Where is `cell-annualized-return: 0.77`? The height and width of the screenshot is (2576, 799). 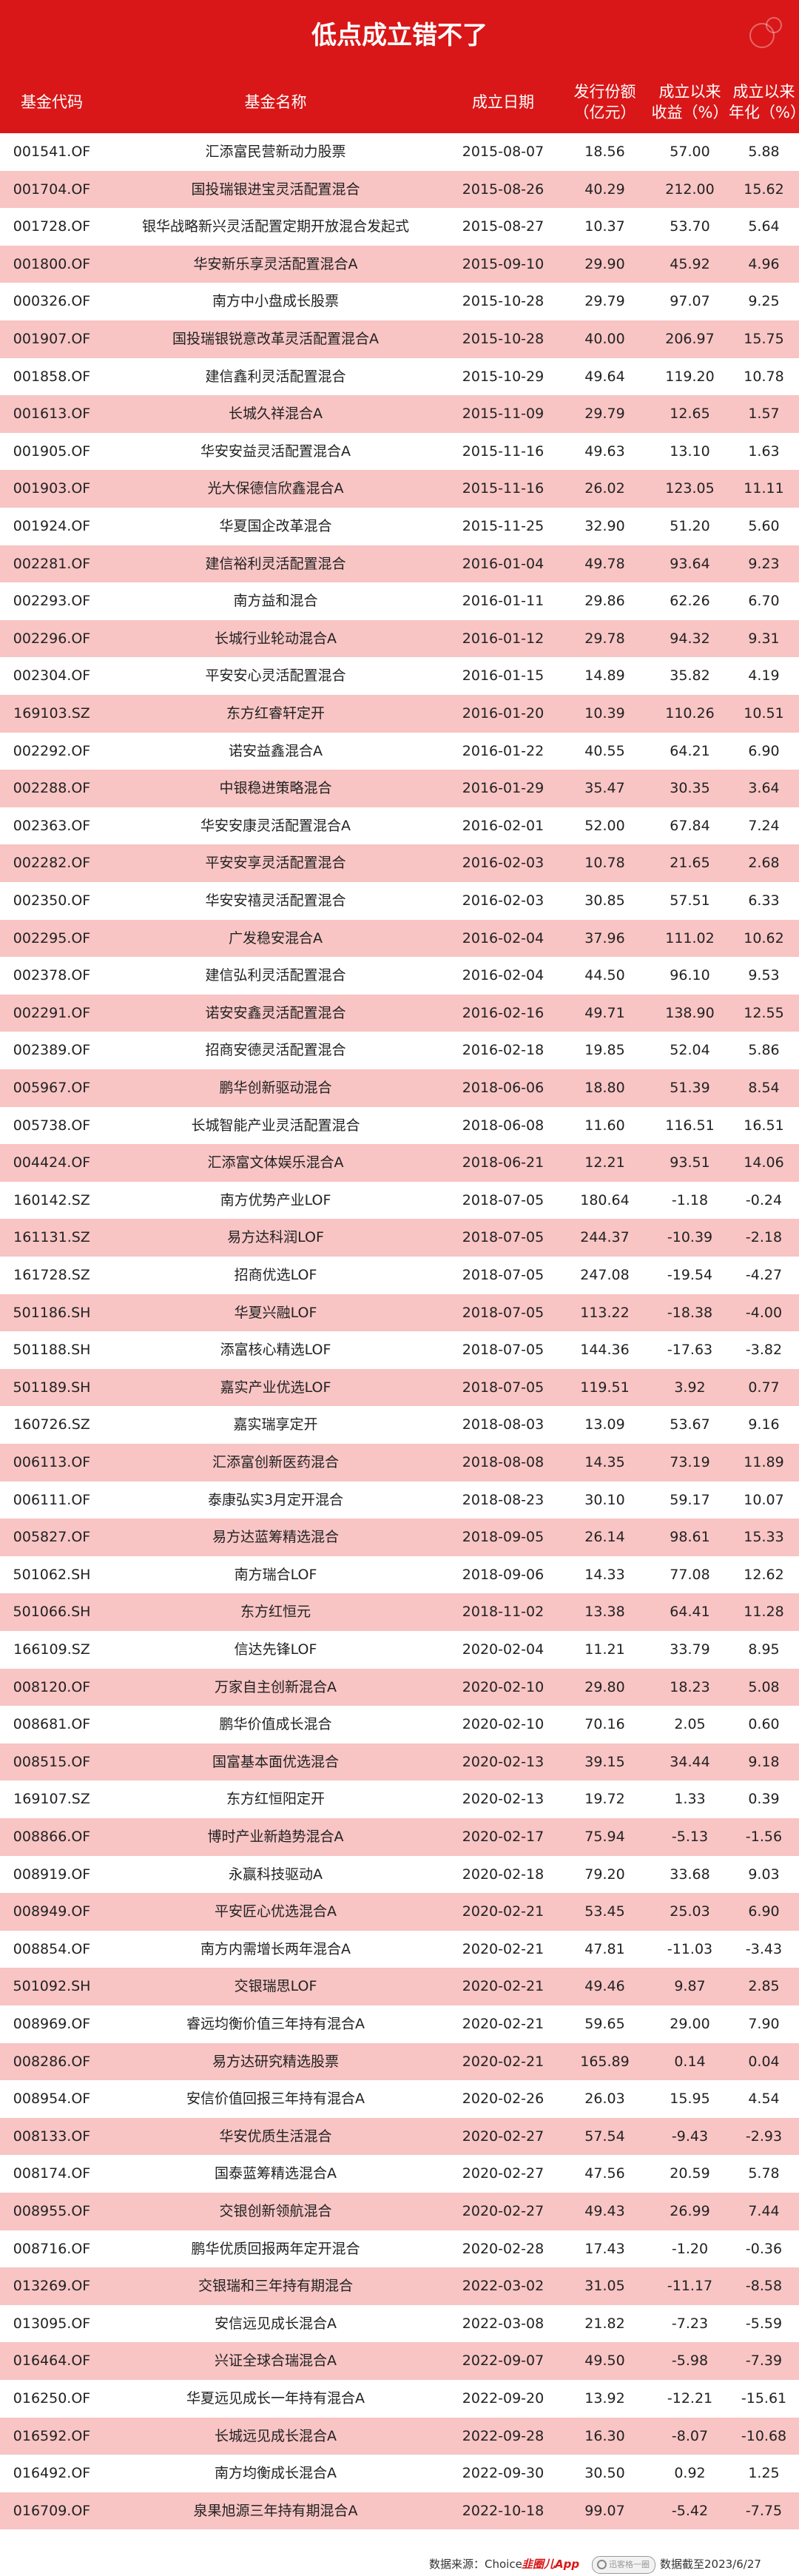
cell-annualized-return: 0.77 is located at coordinates (764, 1387).